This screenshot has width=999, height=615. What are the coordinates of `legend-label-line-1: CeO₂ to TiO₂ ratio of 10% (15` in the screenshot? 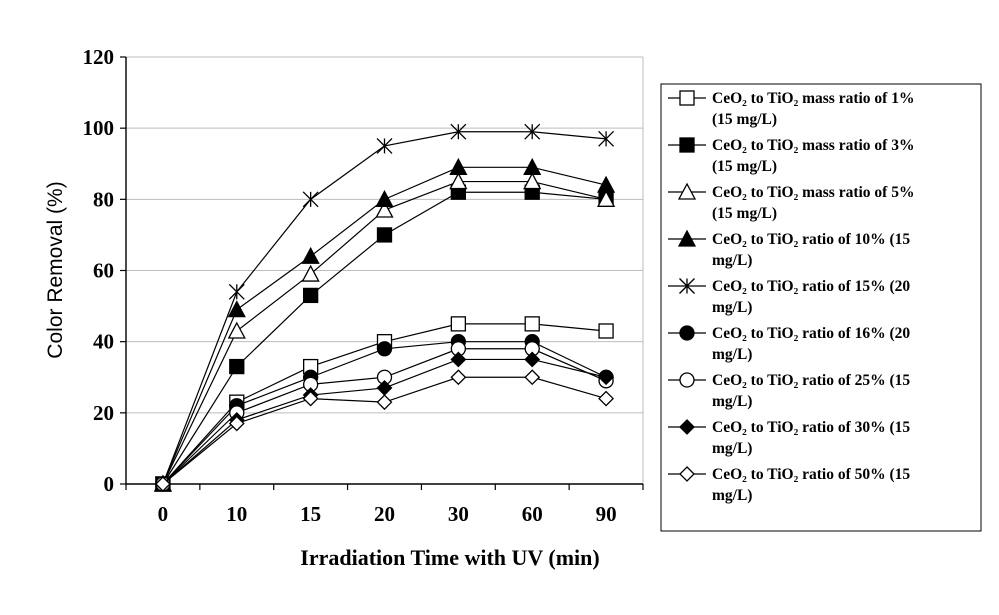 It's located at (811, 239).